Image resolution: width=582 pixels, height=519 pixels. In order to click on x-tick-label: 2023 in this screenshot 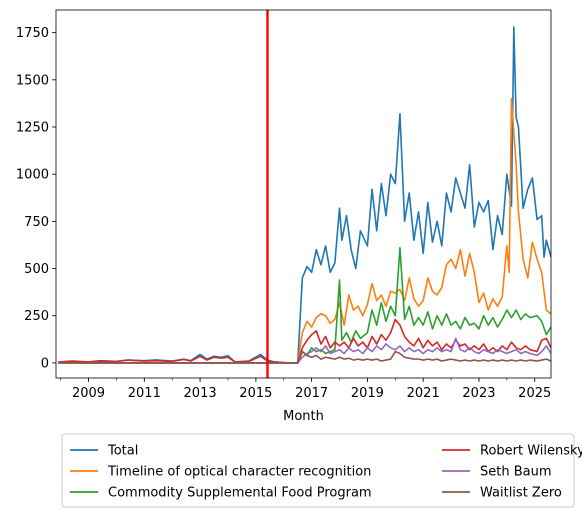, I will do `click(478, 393)`.